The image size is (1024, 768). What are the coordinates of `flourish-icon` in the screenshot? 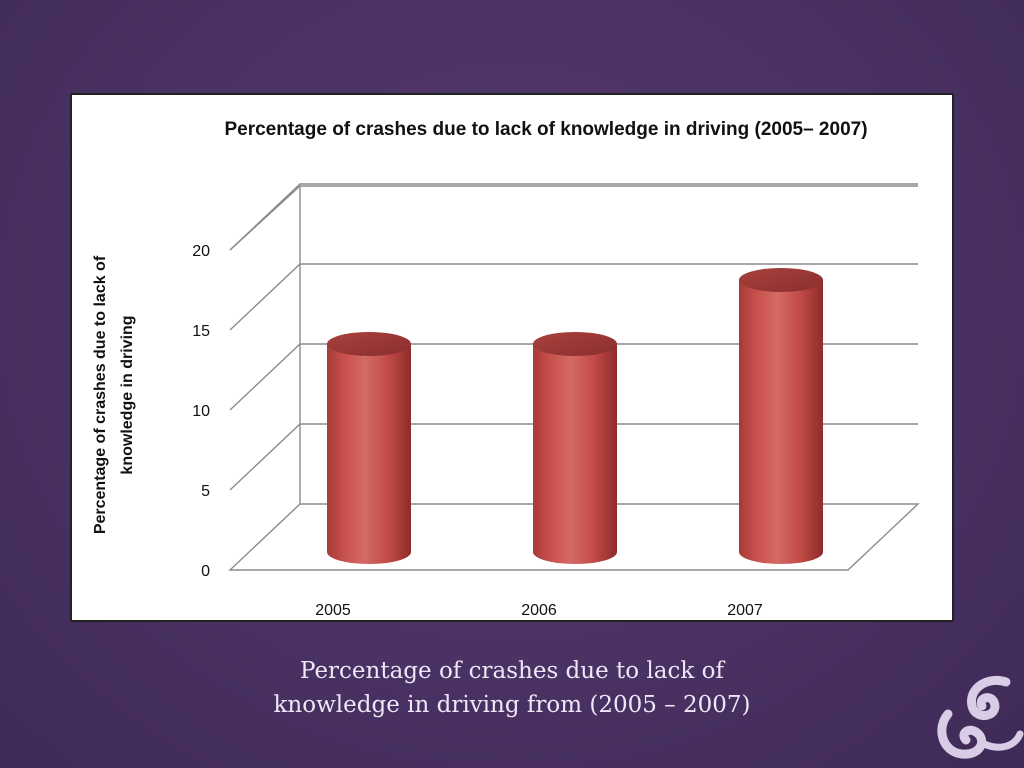 It's located at (980, 717).